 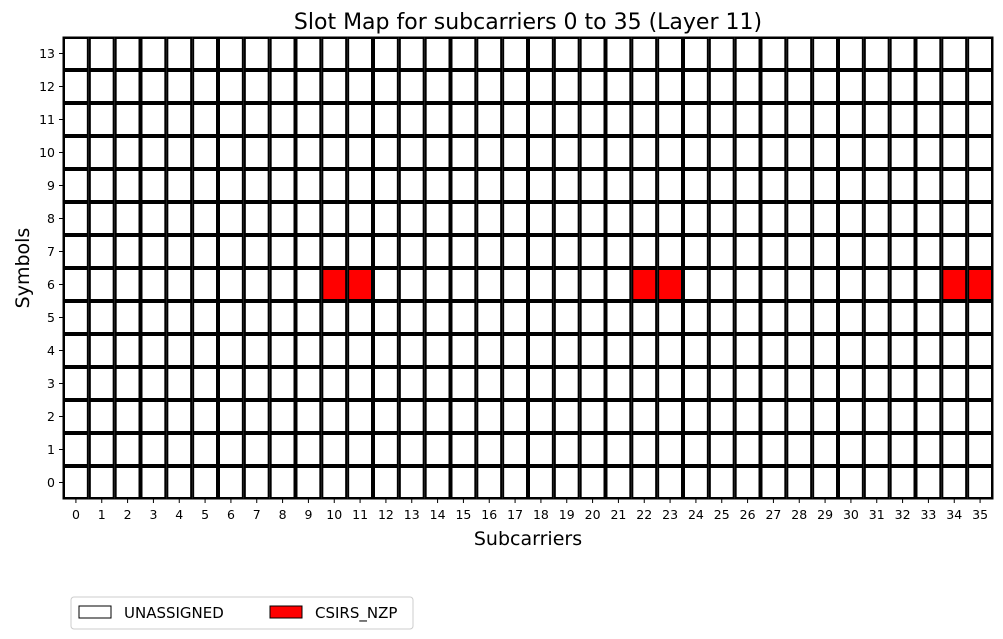 I want to click on x-tick-label-15: 15, so click(x=463, y=514).